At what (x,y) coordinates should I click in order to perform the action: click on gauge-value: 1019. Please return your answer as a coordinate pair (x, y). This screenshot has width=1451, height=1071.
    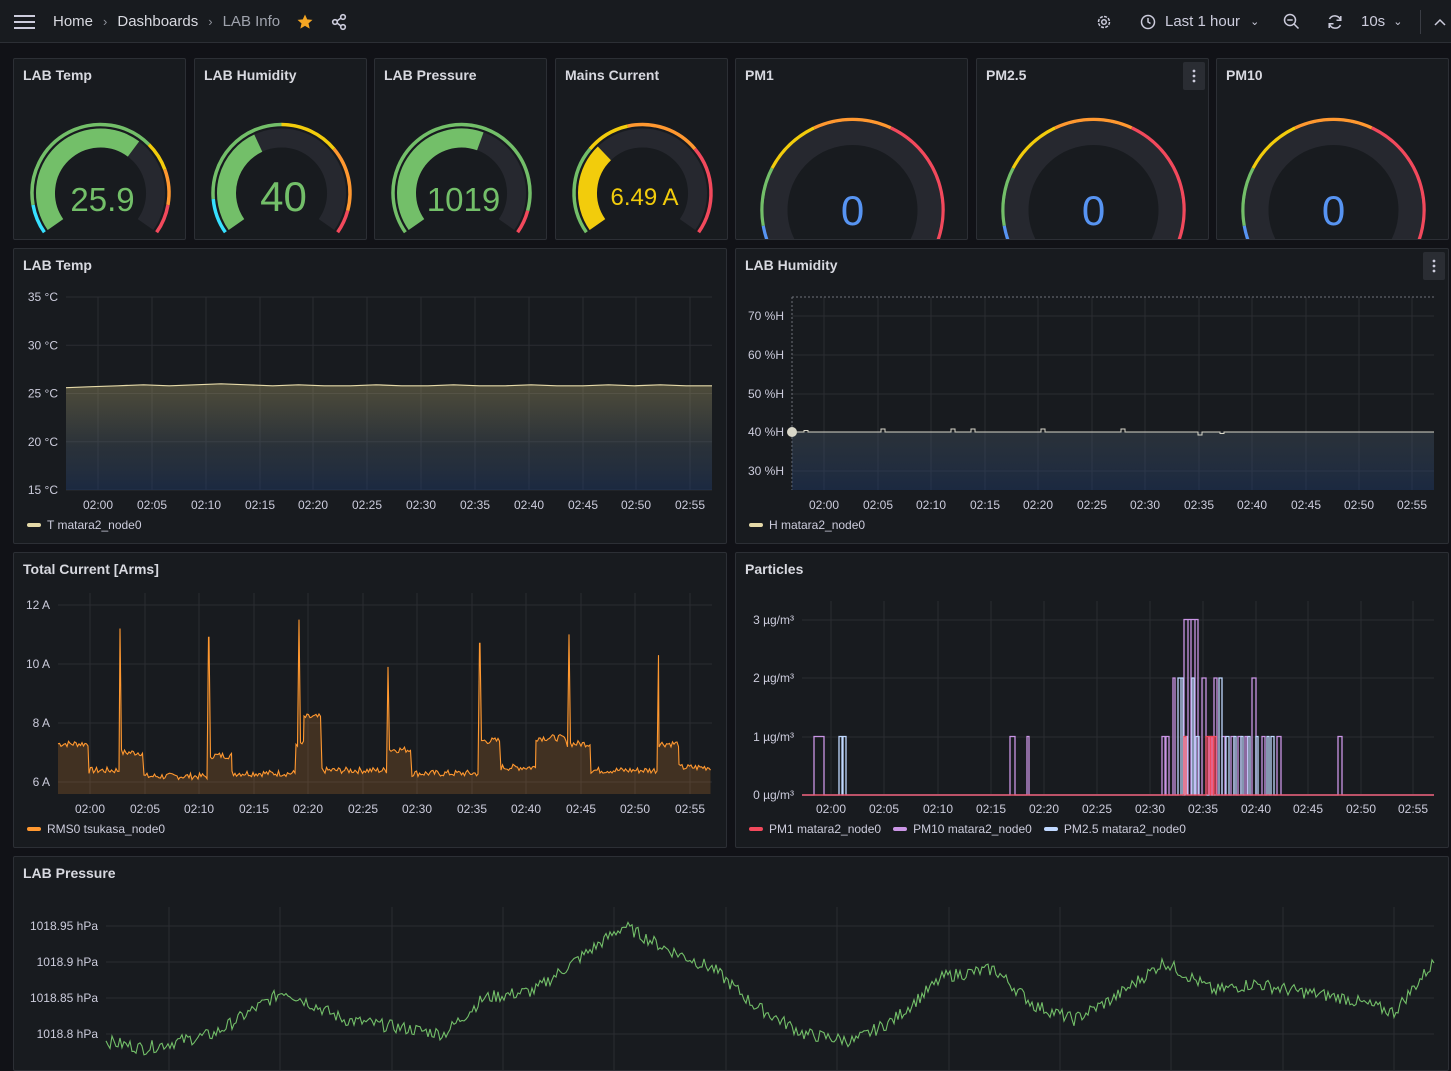
    Looking at the image, I should click on (463, 199).